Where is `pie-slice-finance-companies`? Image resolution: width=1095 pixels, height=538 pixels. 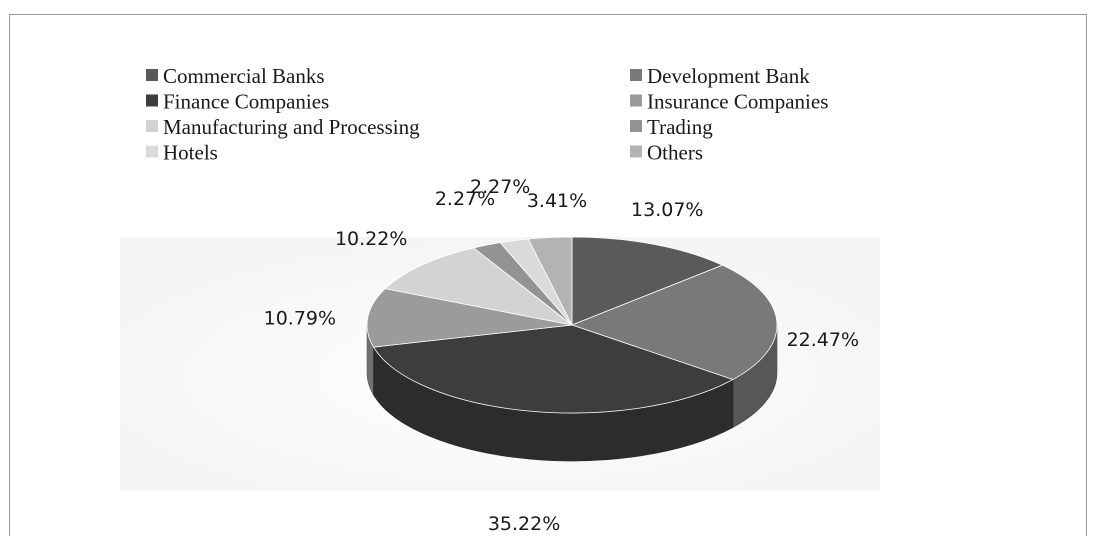 pie-slice-finance-companies is located at coordinates (553, 369).